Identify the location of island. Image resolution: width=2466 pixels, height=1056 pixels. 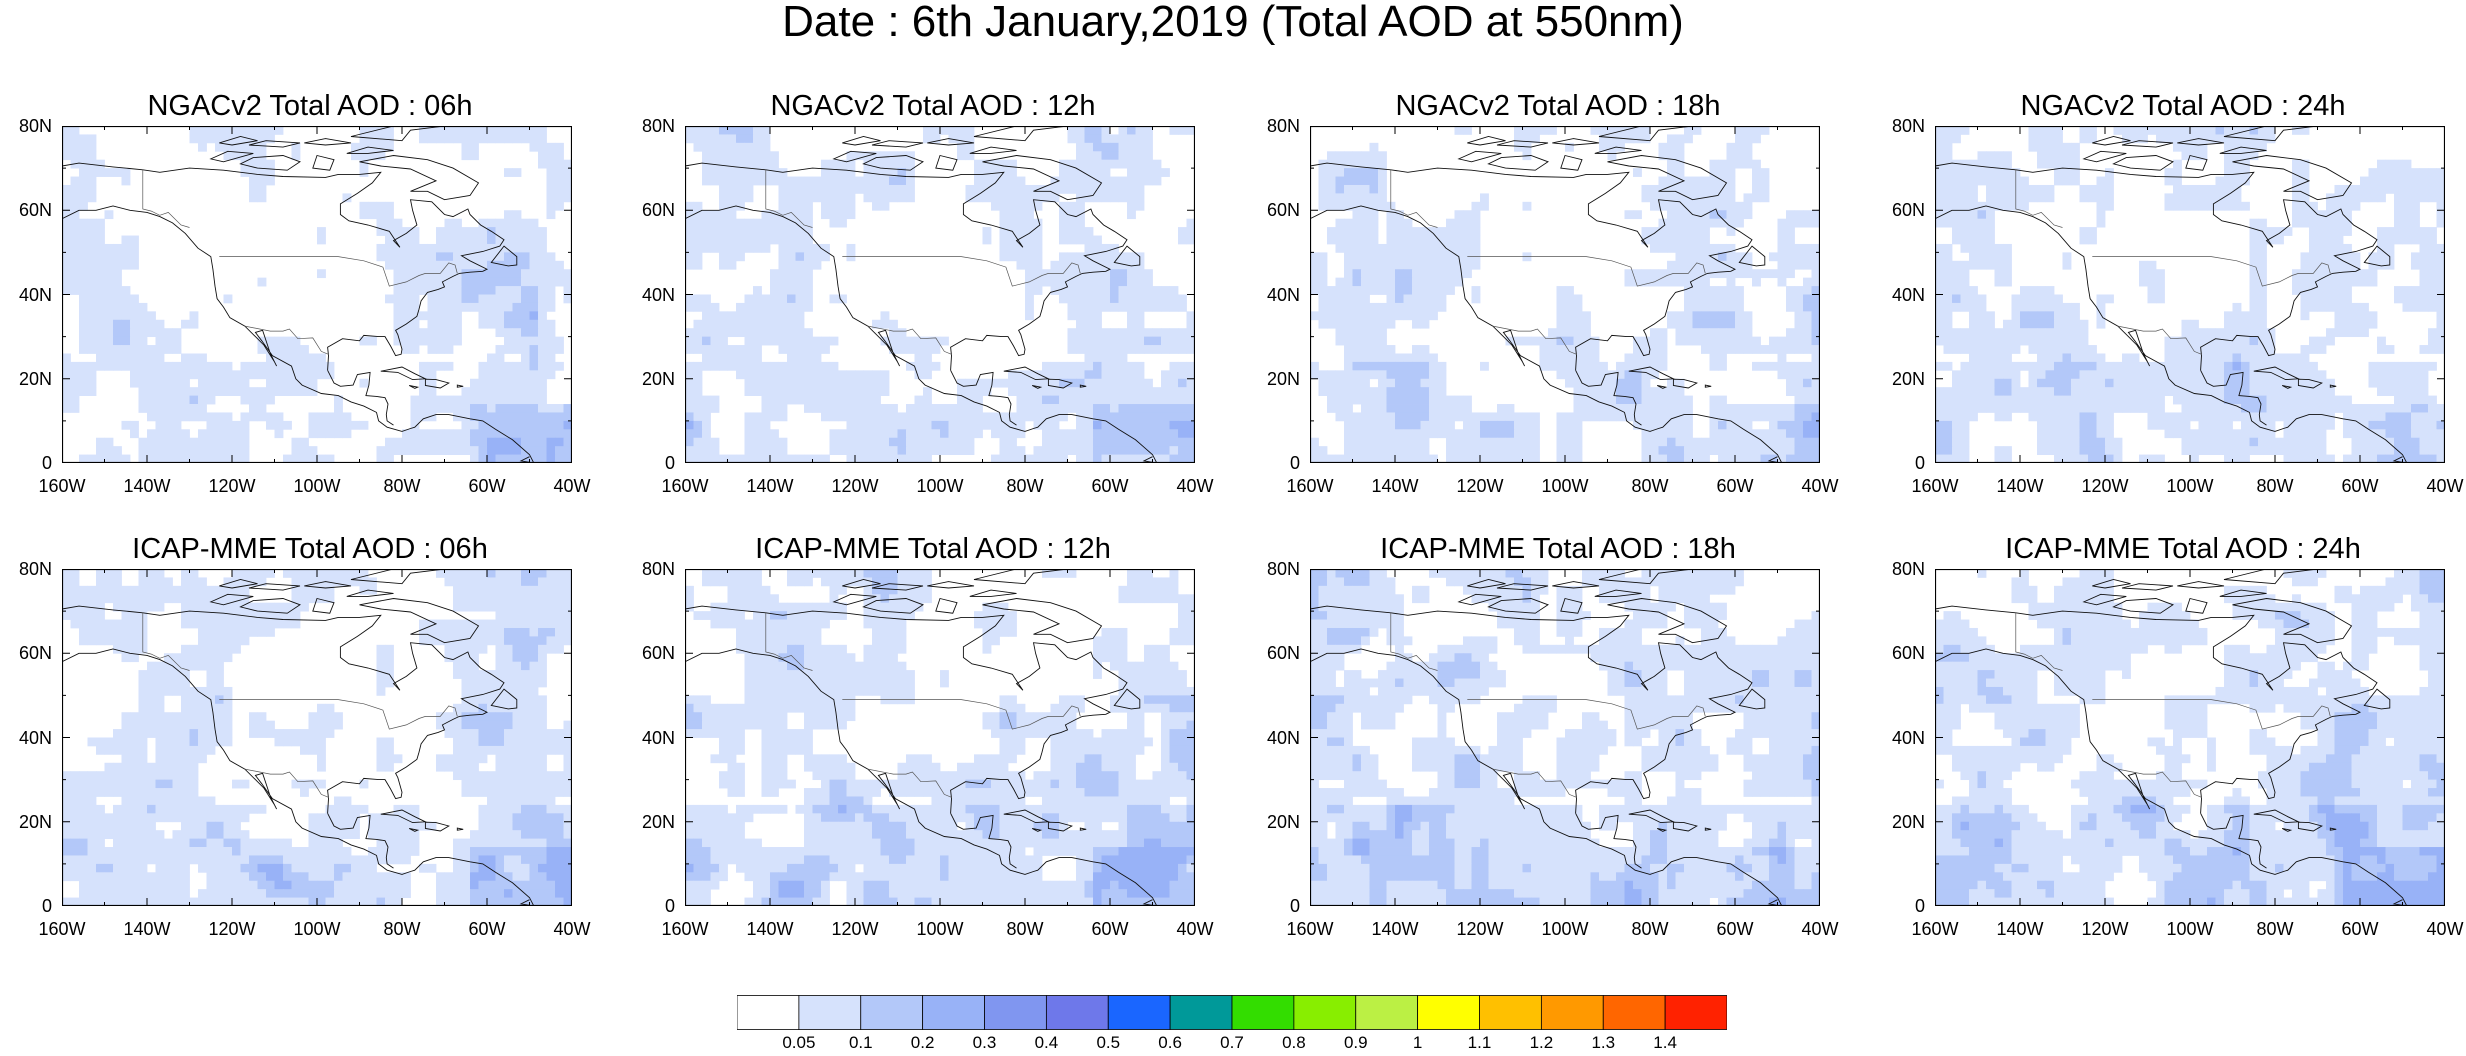
(1037, 387).